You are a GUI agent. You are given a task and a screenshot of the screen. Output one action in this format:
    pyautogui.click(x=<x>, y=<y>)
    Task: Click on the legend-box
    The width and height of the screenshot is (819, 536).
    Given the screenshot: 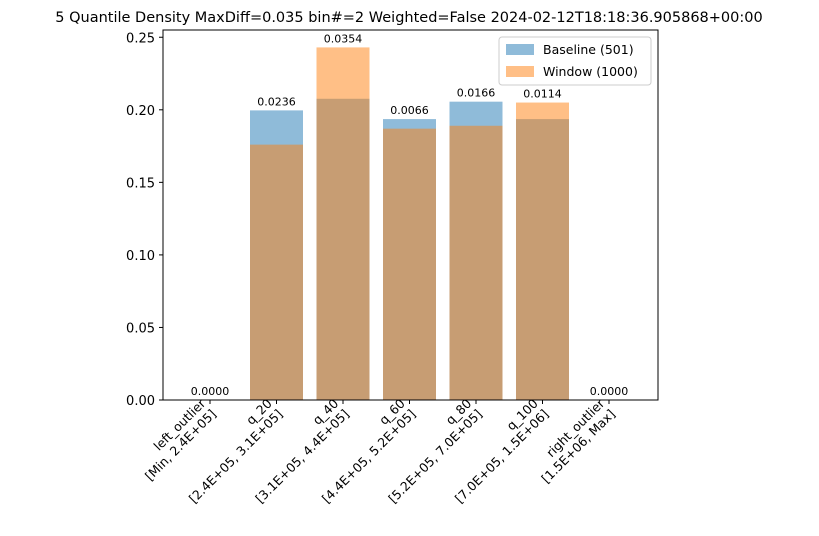 What is the action you would take?
    pyautogui.click(x=575, y=61)
    